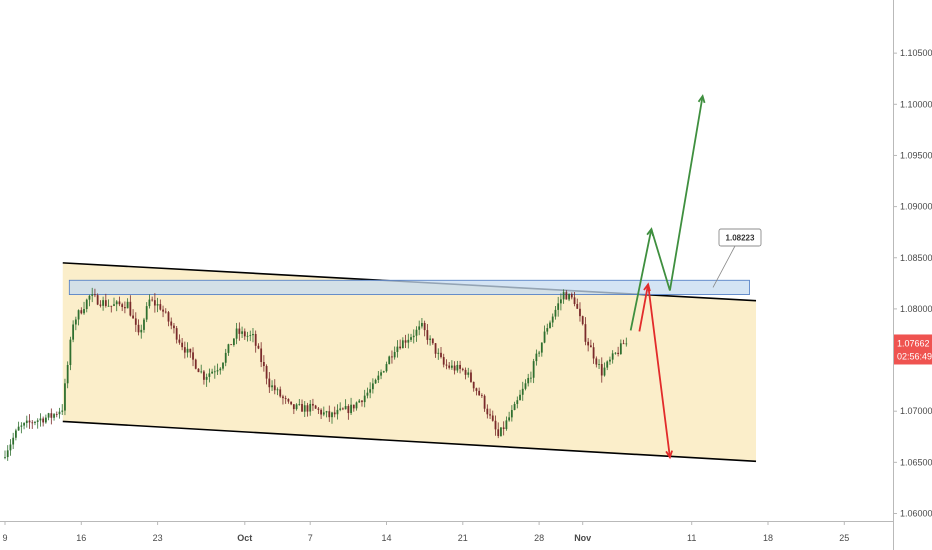 This screenshot has width=932, height=550. Describe the element at coordinates (409, 441) in the screenshot. I see `channel-lower-line` at that location.